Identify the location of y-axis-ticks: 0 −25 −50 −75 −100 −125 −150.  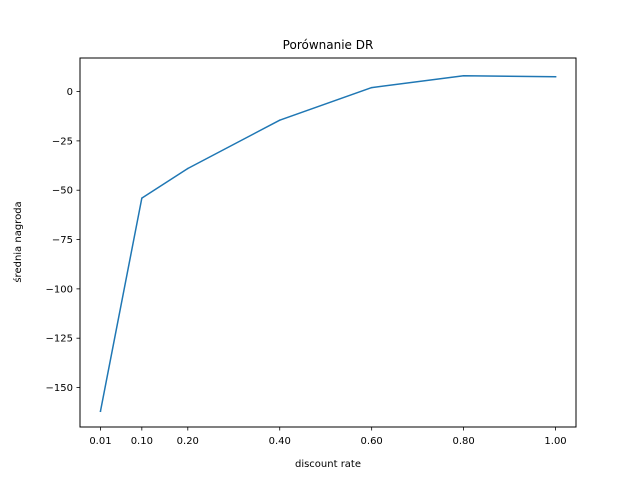
(63, 240).